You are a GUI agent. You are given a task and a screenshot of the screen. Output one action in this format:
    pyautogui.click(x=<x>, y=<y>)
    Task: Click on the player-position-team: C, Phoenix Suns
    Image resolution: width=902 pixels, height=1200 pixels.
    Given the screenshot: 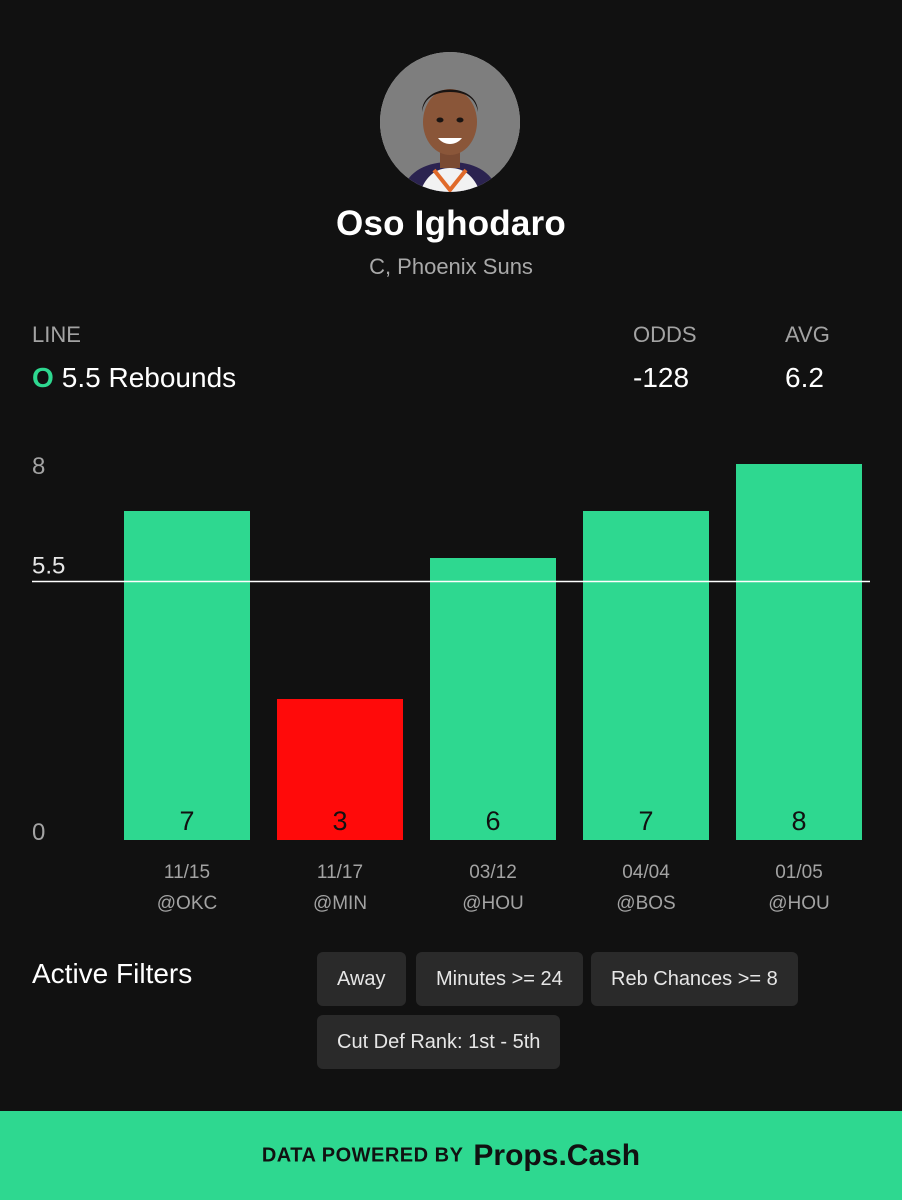 What is the action you would take?
    pyautogui.click(x=451, y=266)
    